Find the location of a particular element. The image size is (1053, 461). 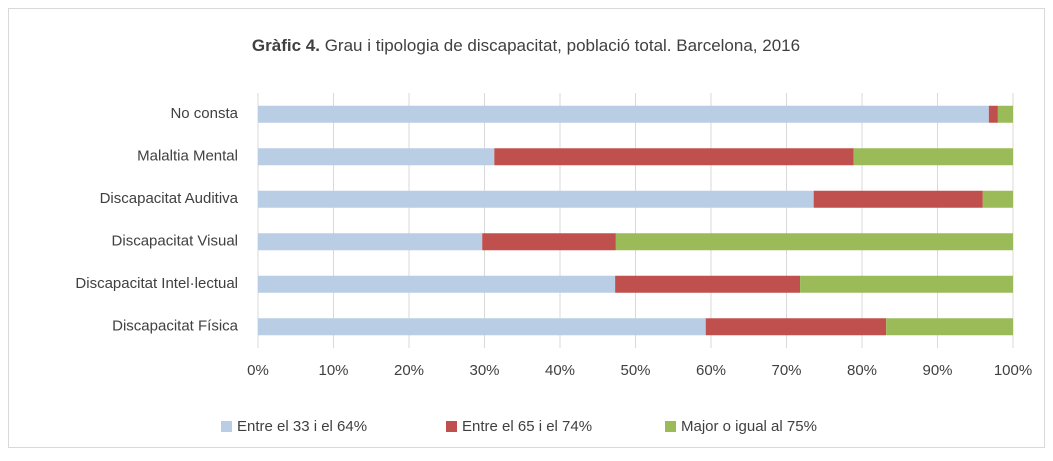

x-tick-label: 30% is located at coordinates (484, 370).